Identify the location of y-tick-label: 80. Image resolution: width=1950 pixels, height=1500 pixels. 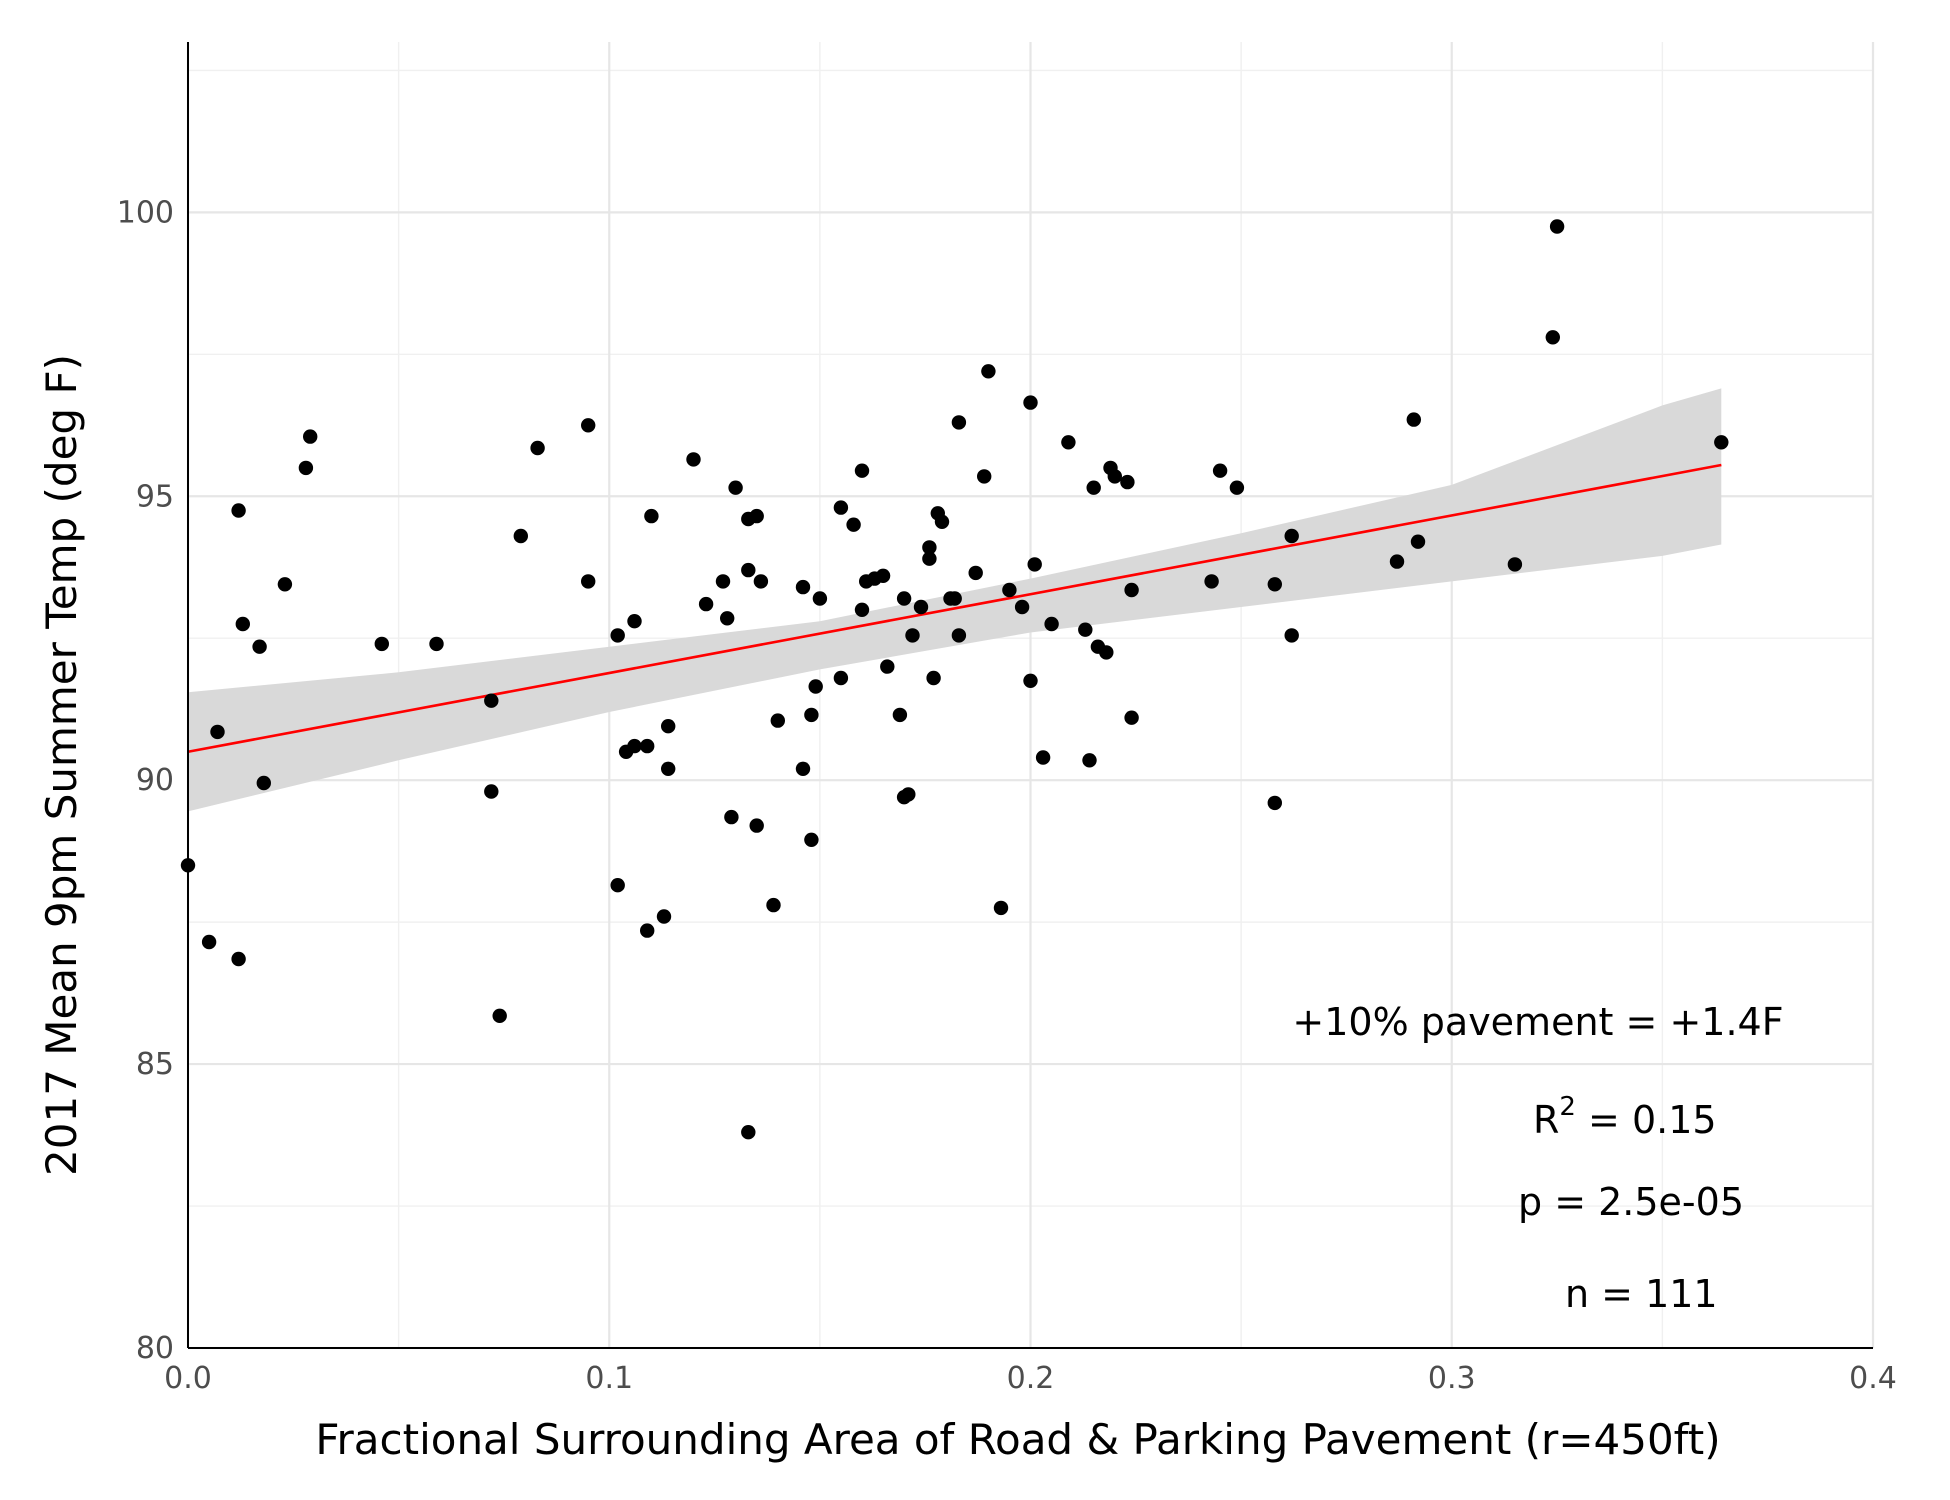
(155, 1348).